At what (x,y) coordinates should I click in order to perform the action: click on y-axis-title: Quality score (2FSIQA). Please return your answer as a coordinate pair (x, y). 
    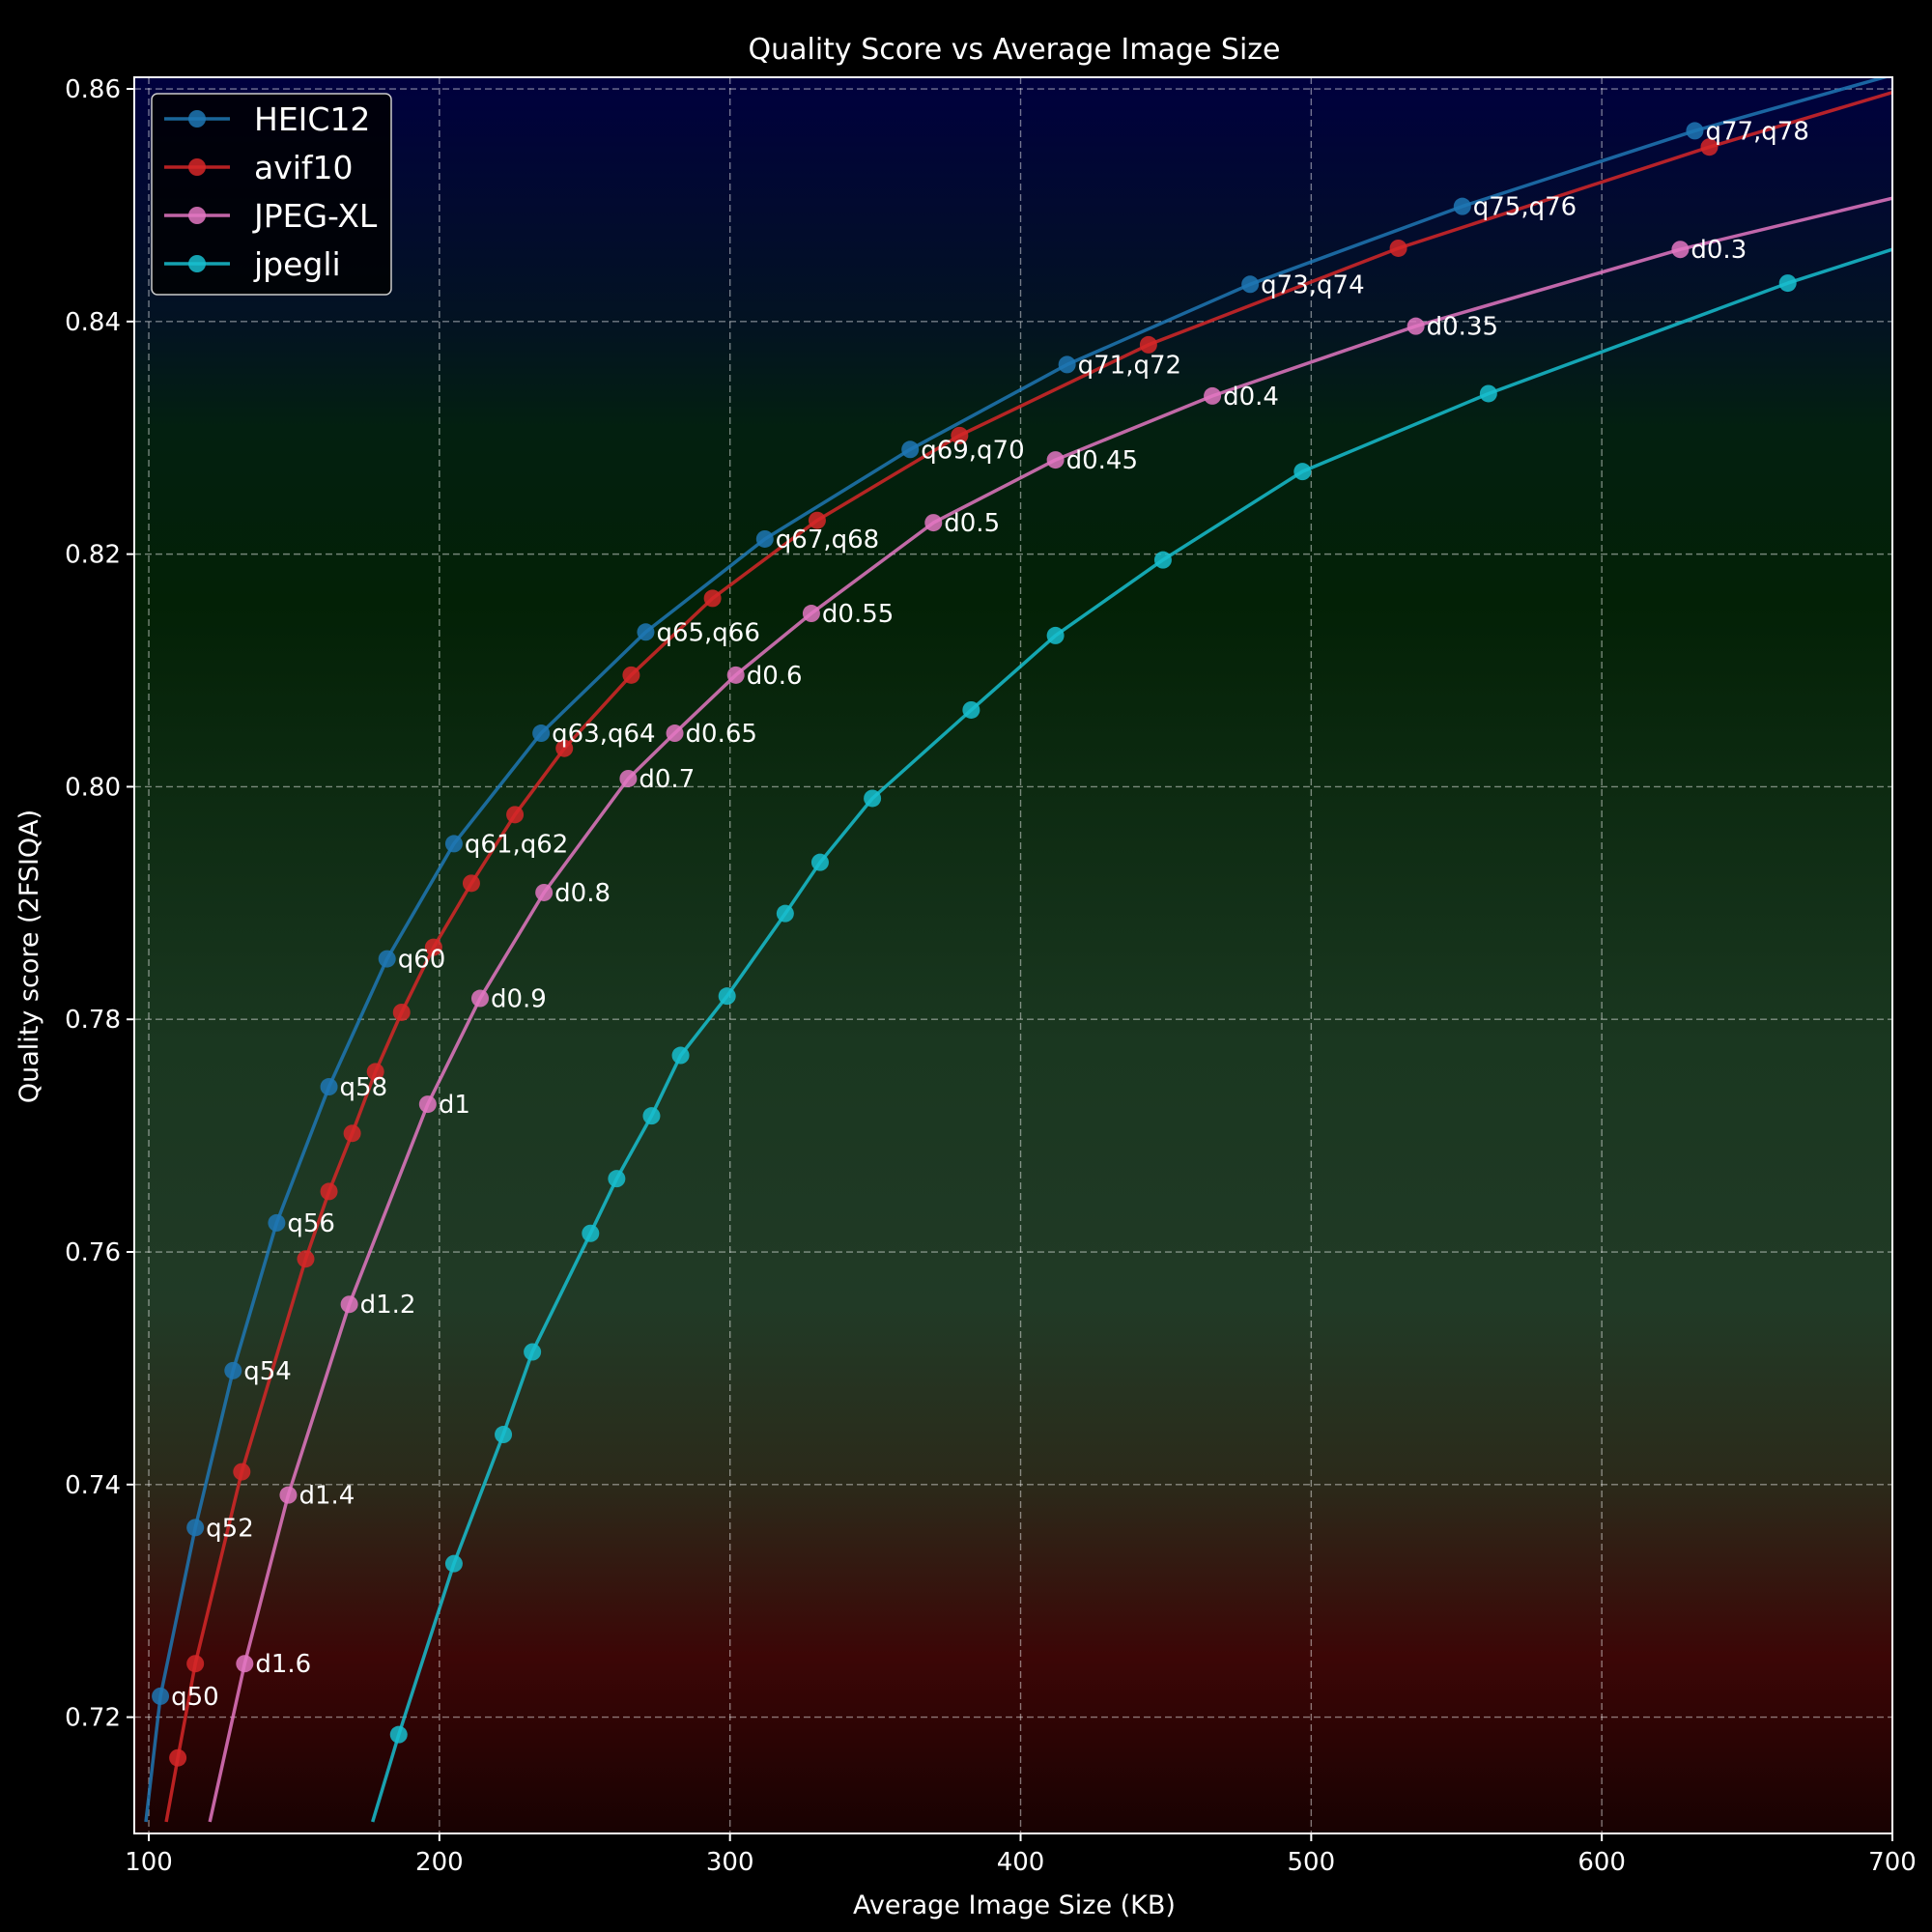
    Looking at the image, I should click on (29, 956).